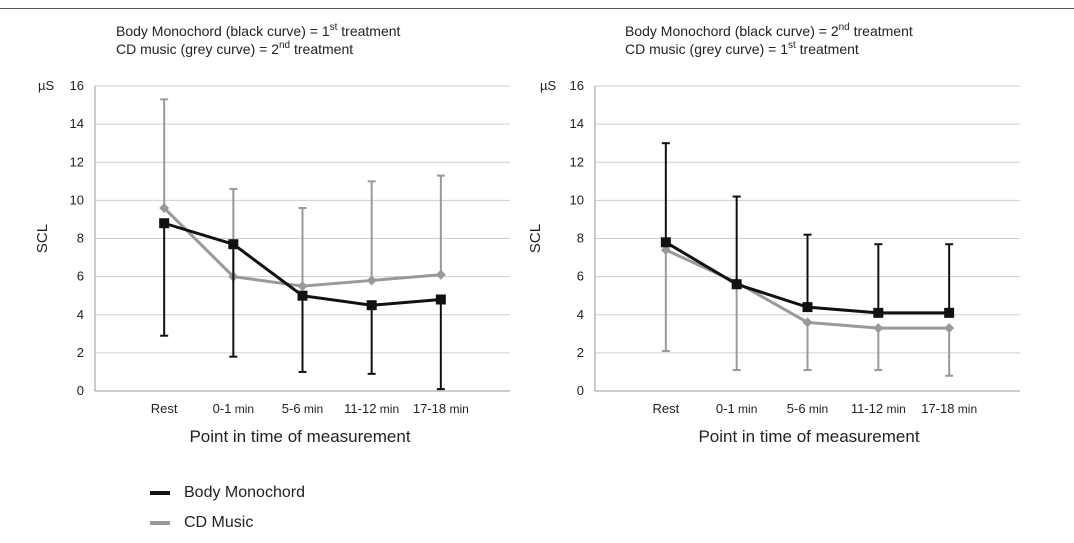  What do you see at coordinates (244, 492) in the screenshot?
I see `legend-label: Body Monochord` at bounding box center [244, 492].